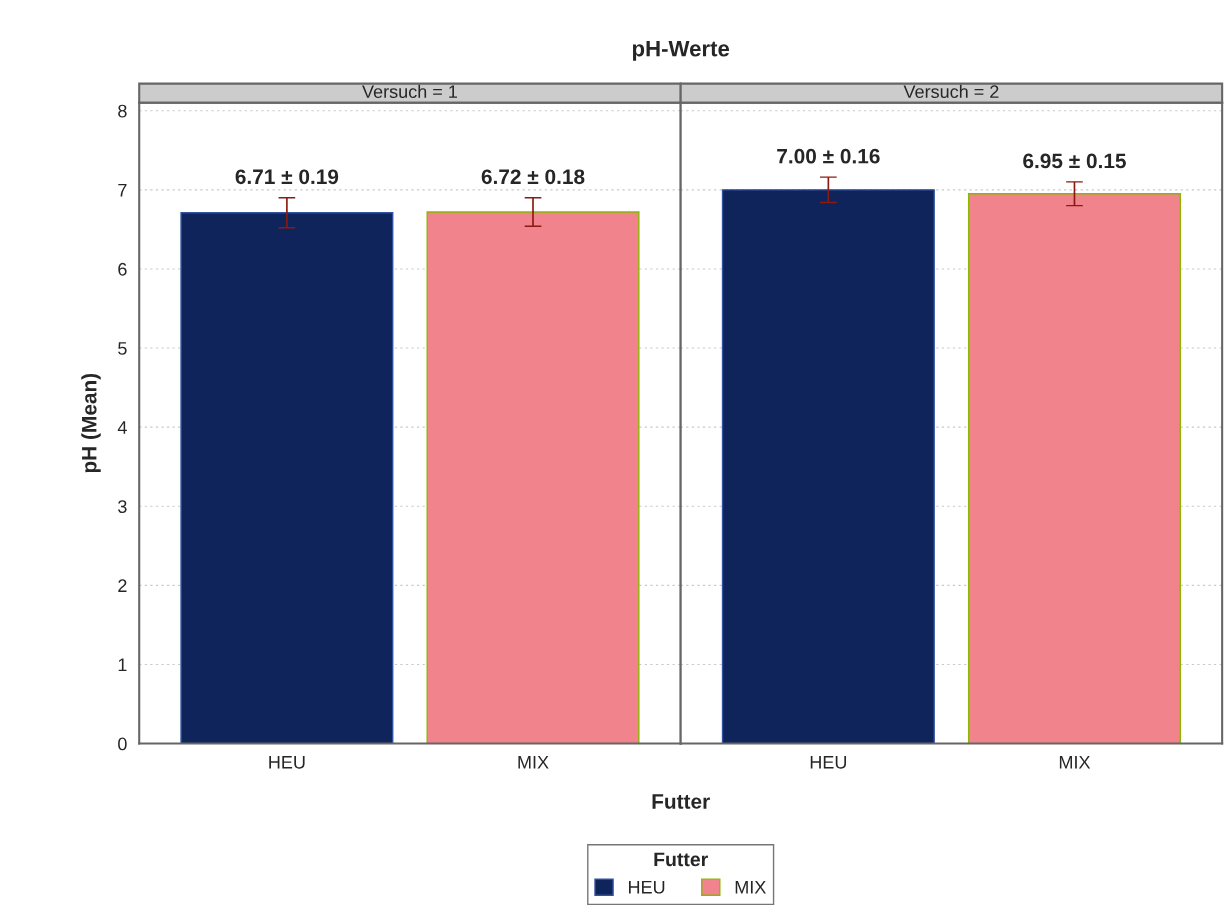  I want to click on chart-title: pH-Werte, so click(681, 50).